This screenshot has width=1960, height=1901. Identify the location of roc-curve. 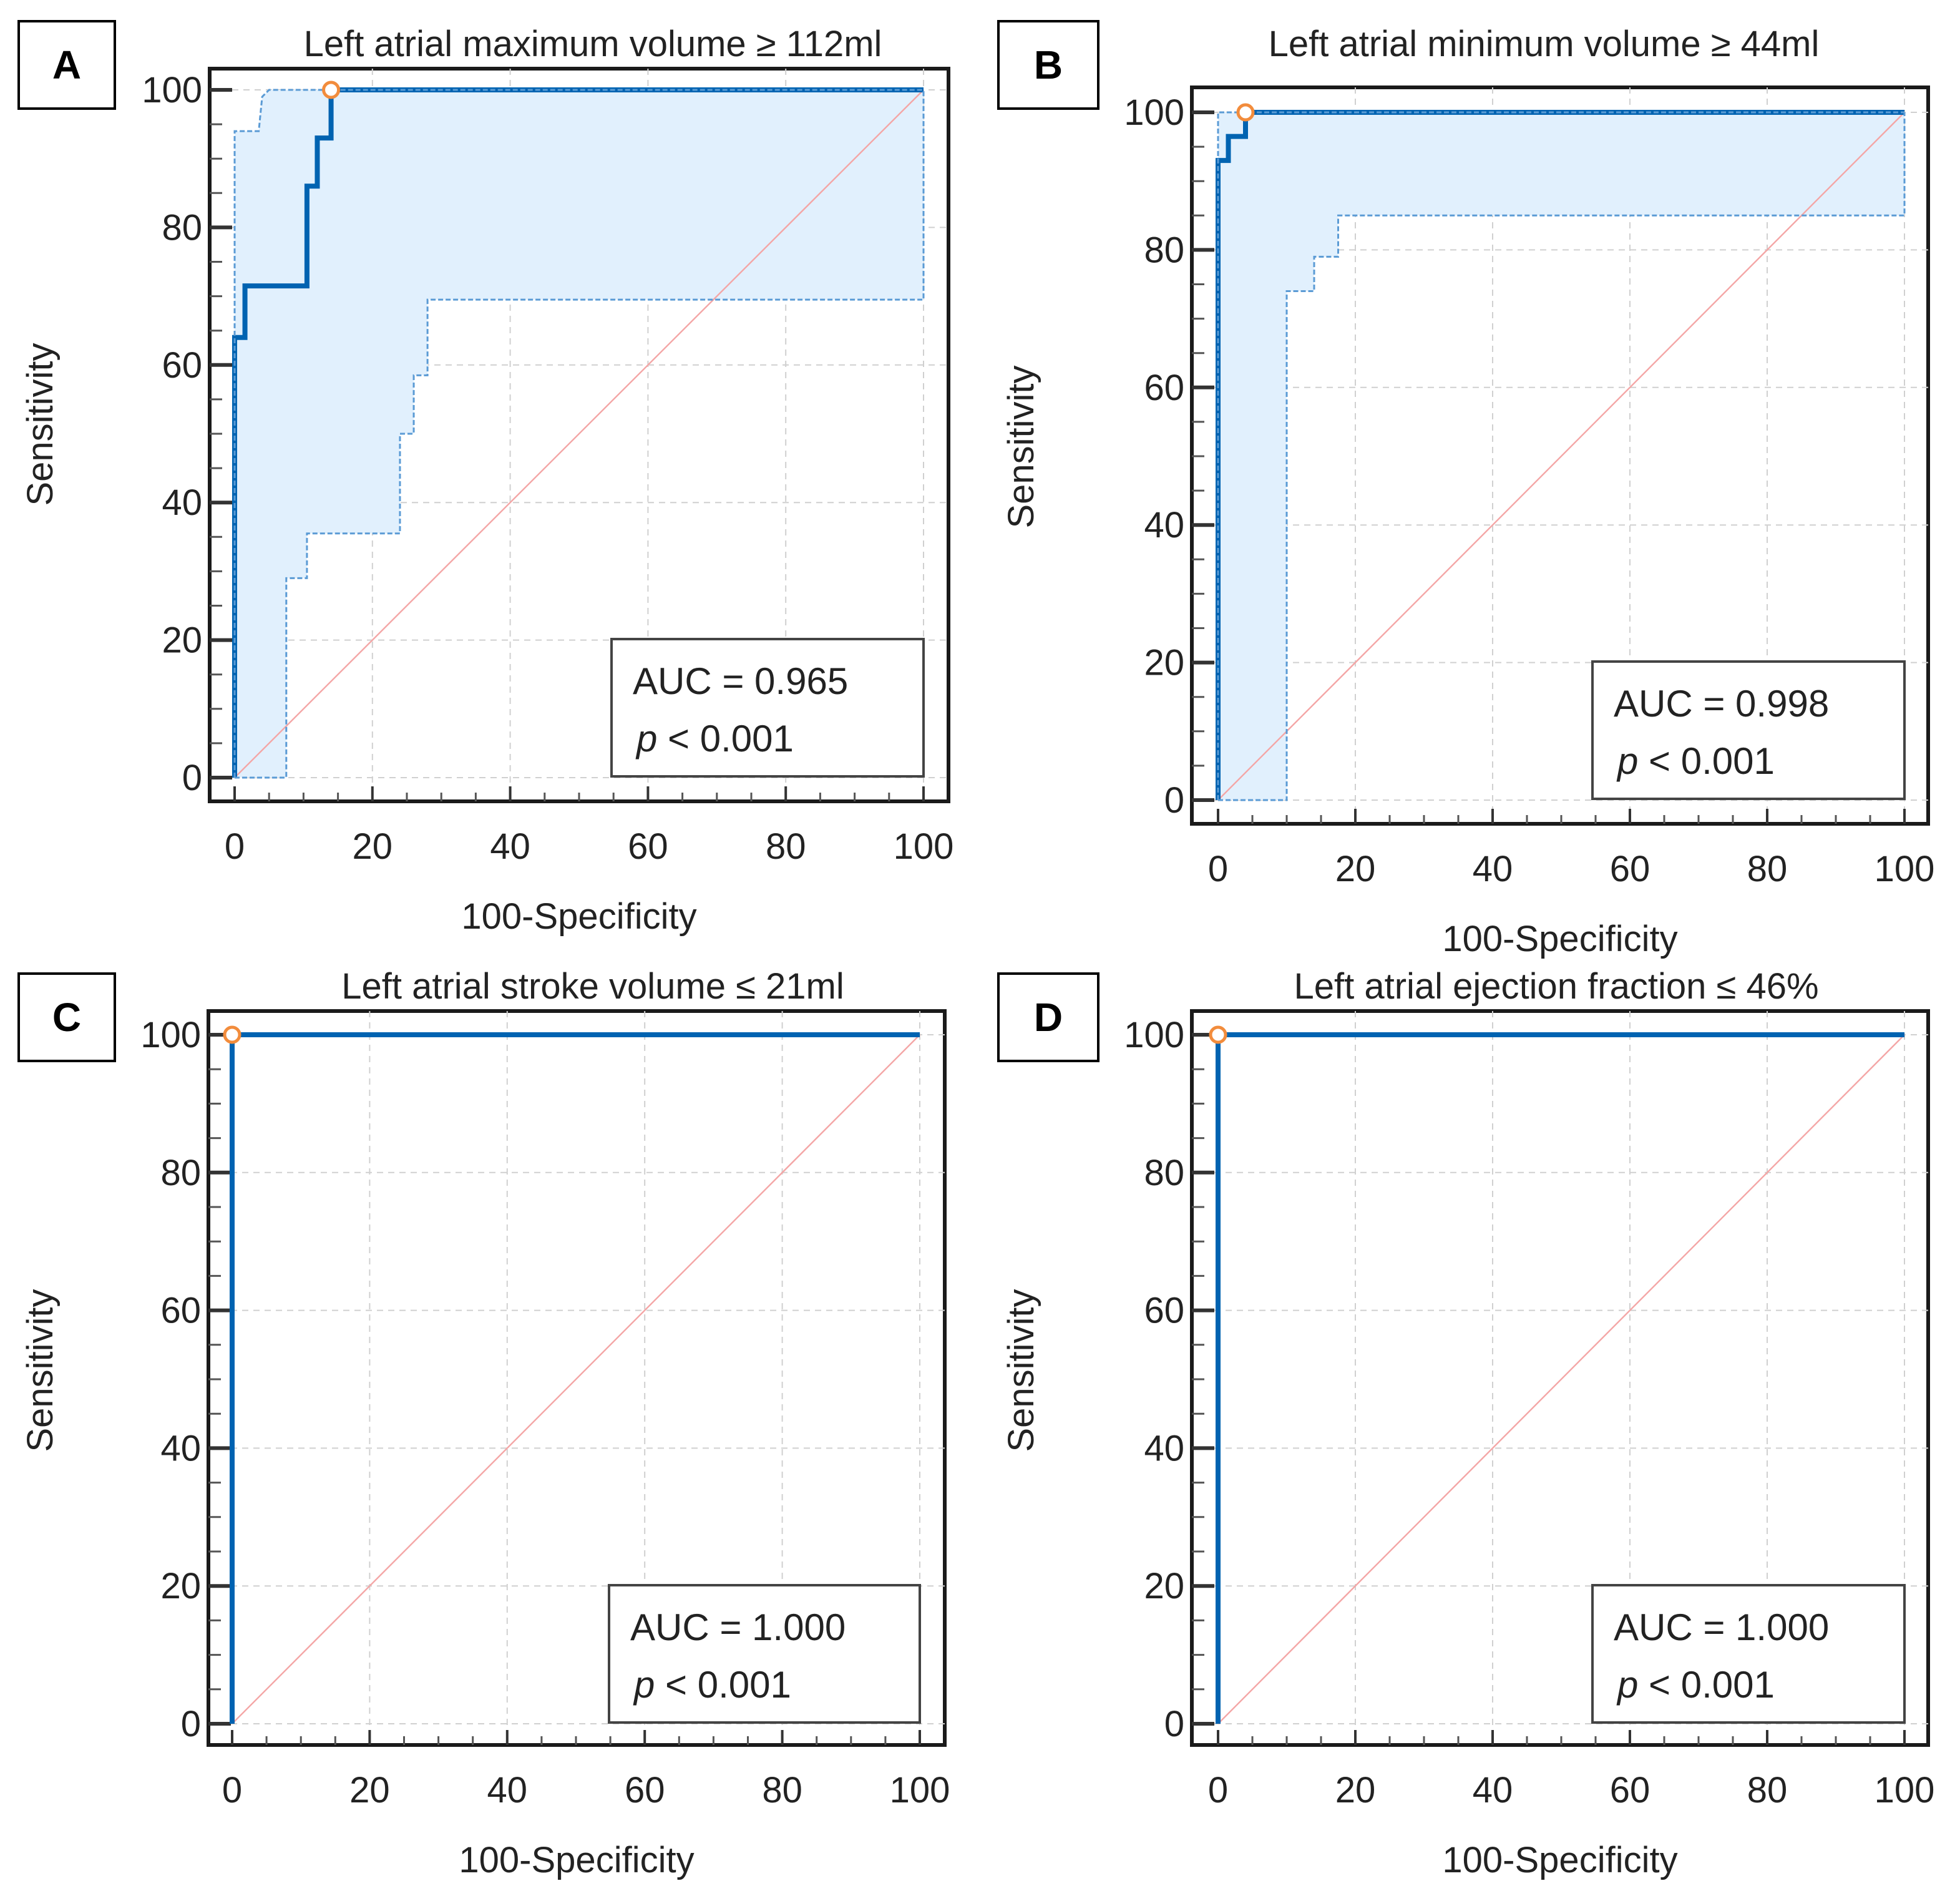
(578, 433).